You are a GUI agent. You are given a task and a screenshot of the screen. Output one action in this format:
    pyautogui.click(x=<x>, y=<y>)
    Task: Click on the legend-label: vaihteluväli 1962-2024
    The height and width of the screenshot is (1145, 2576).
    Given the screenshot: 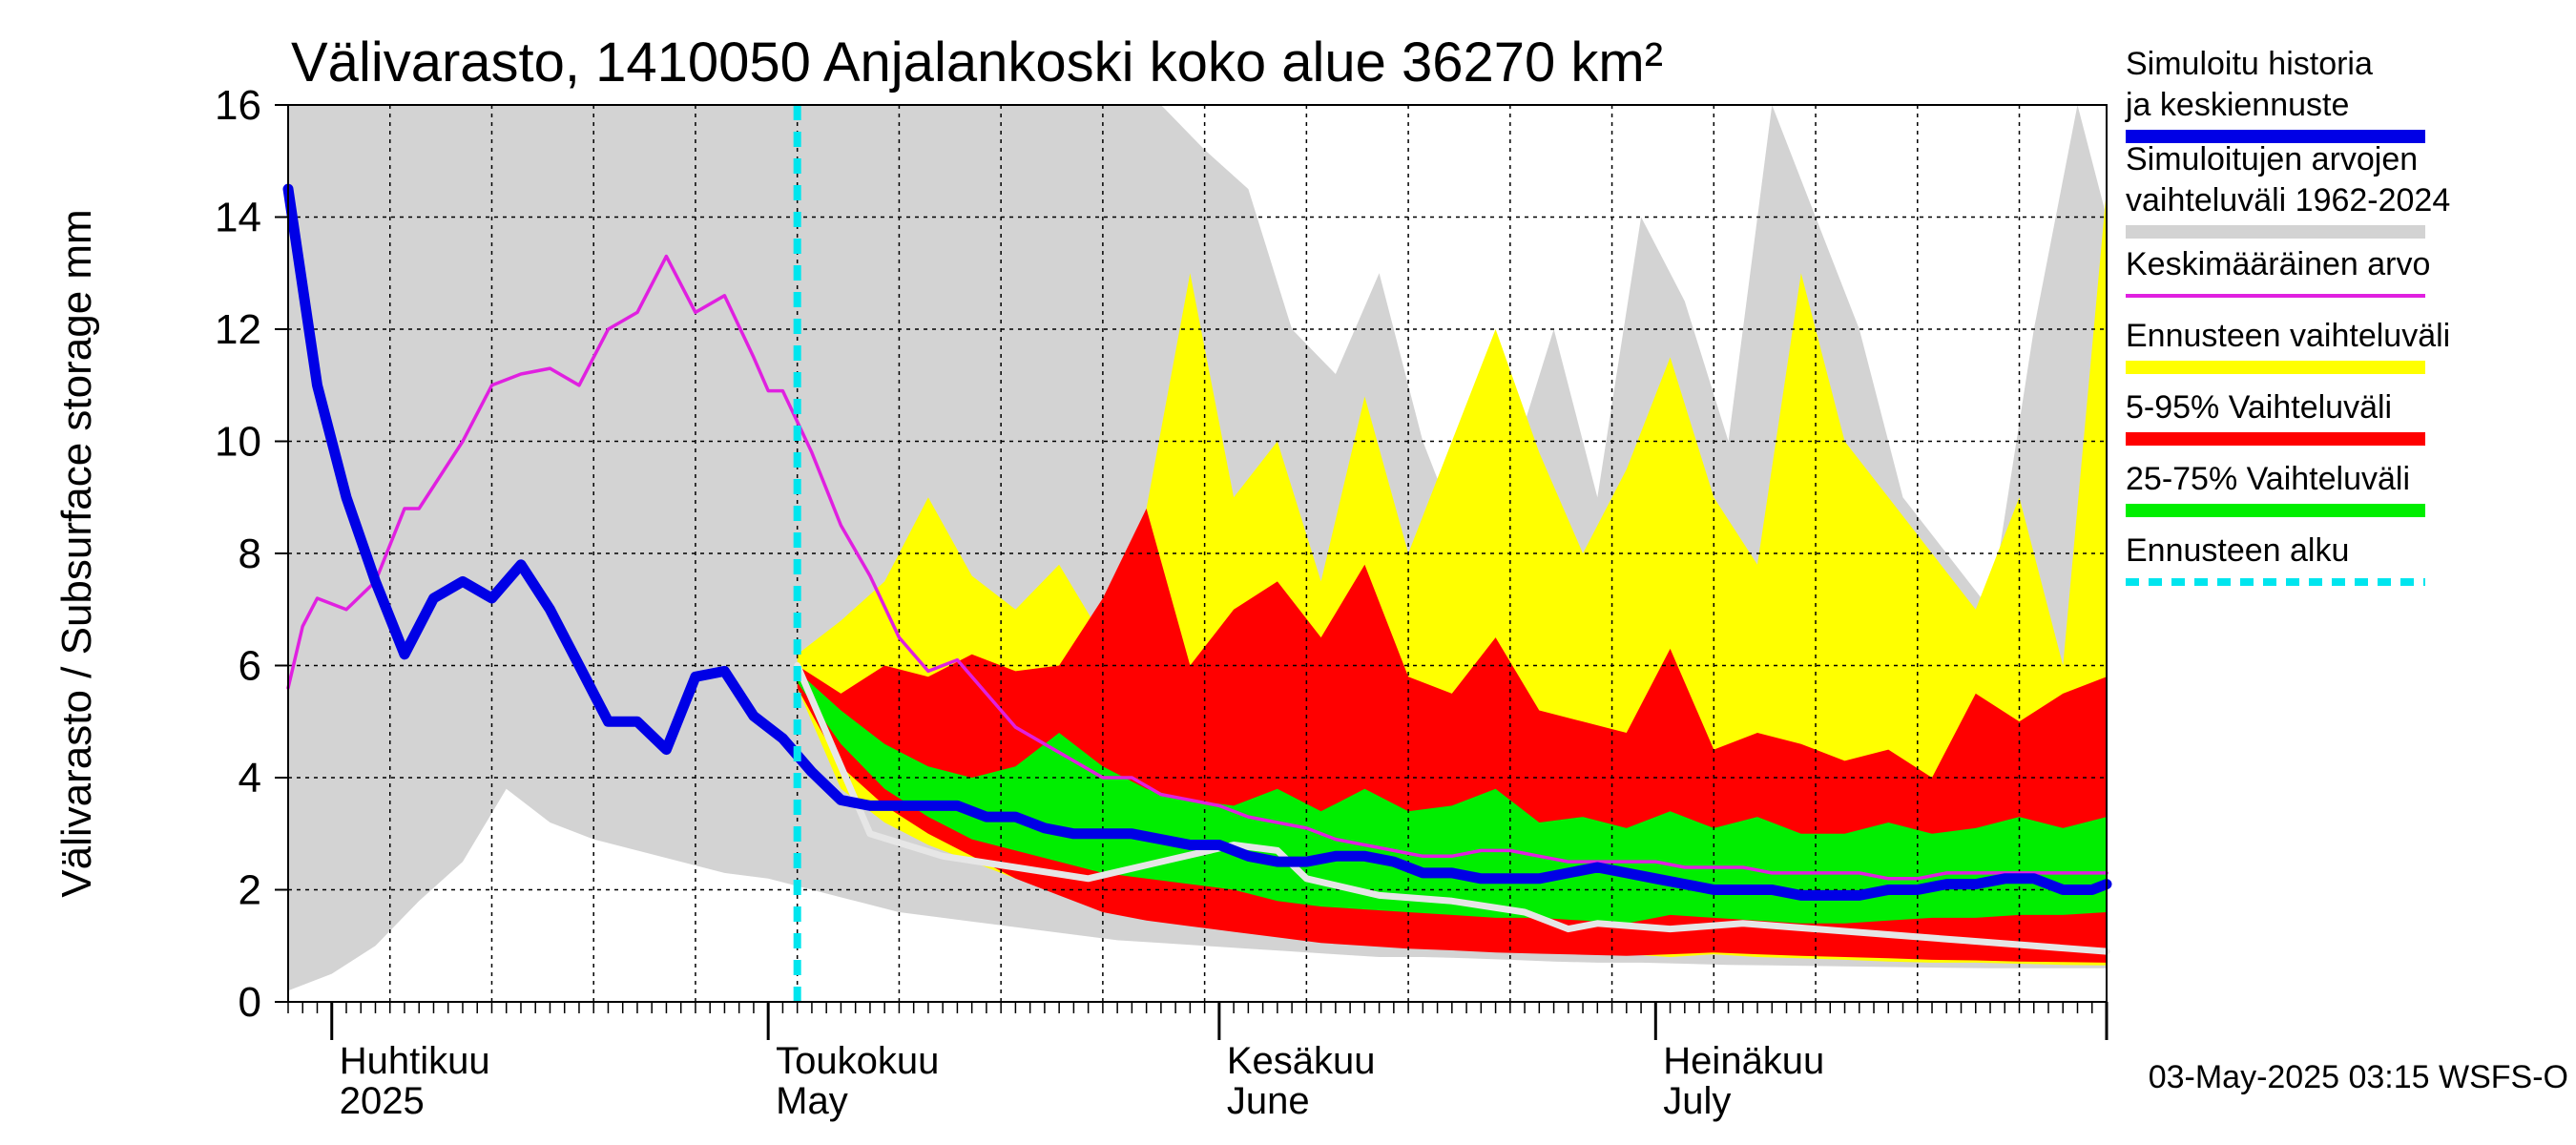 What is the action you would take?
    pyautogui.click(x=2288, y=200)
    